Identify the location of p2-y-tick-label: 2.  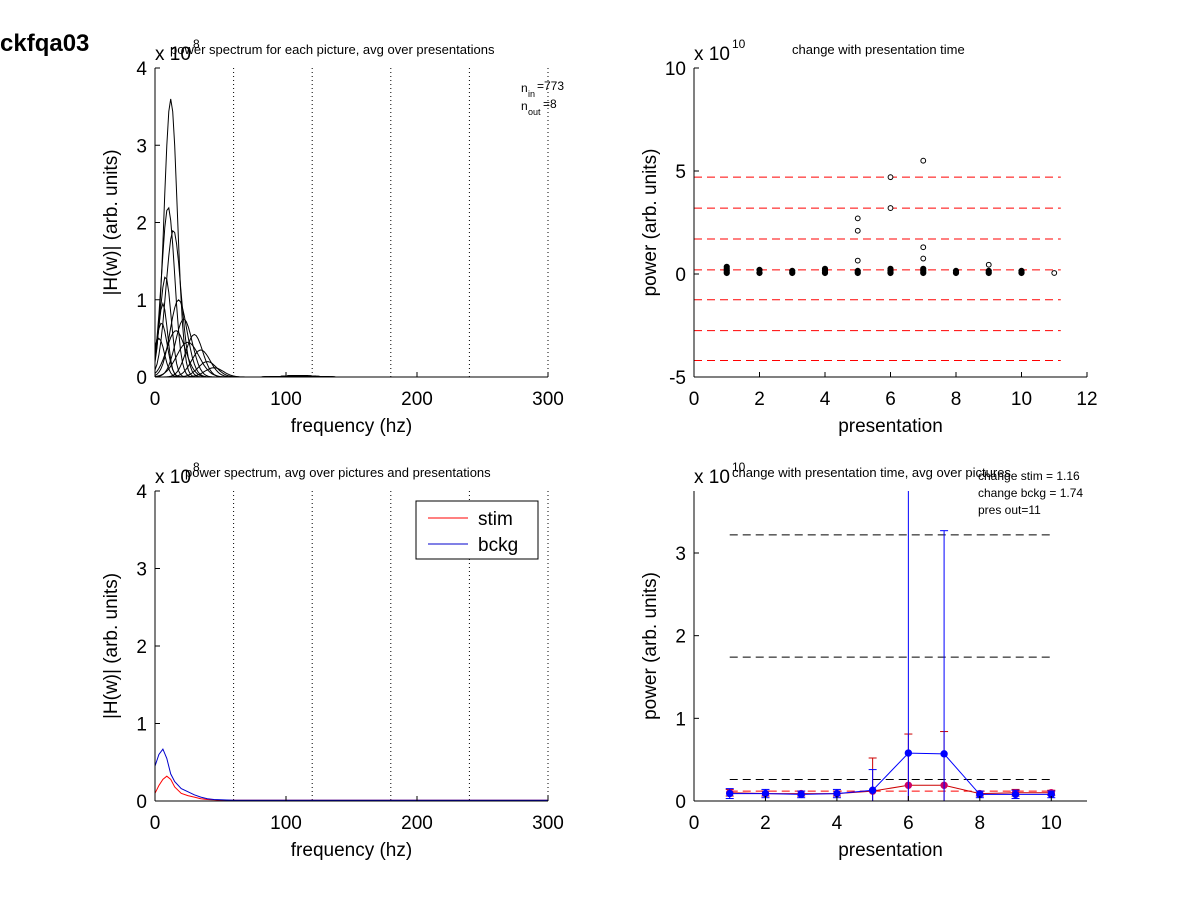
(141, 647).